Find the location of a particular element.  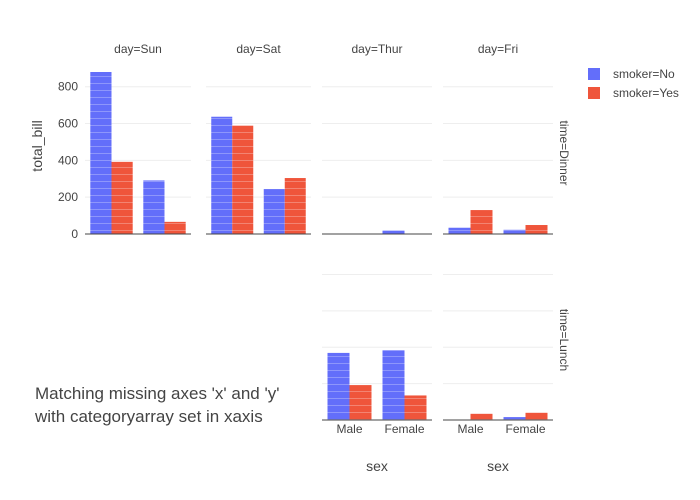

facet-row-label: time=Dinner is located at coordinates (564, 152).